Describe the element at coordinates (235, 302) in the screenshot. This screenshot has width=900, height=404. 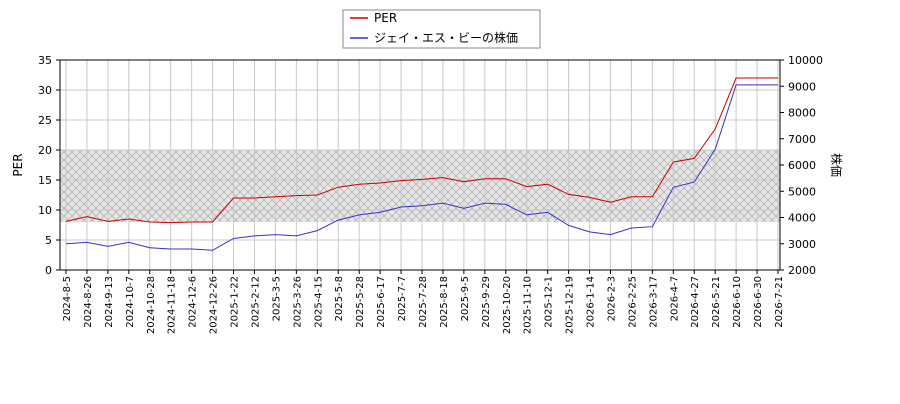
I see `x-tick-label: 2025-1-22` at that location.